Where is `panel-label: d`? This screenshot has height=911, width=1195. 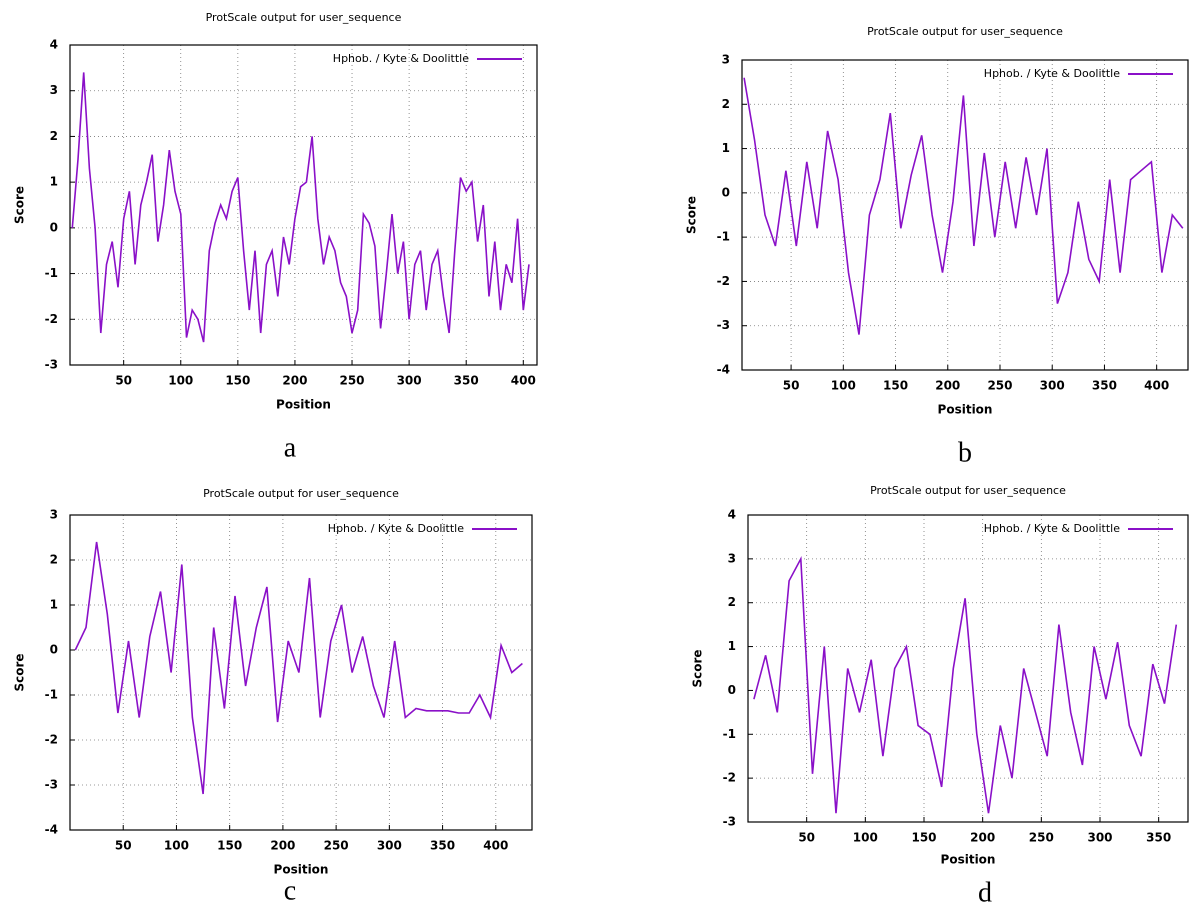 panel-label: d is located at coordinates (985, 892).